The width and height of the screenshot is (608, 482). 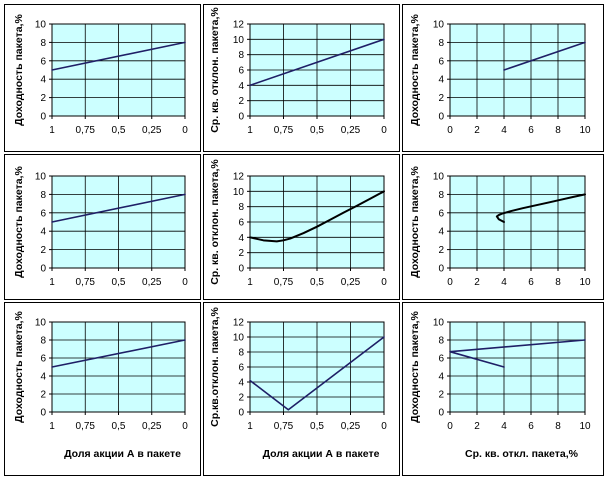 I want to click on x-axis-label: Ср. кв. откл. пакета,%, so click(x=522, y=454).